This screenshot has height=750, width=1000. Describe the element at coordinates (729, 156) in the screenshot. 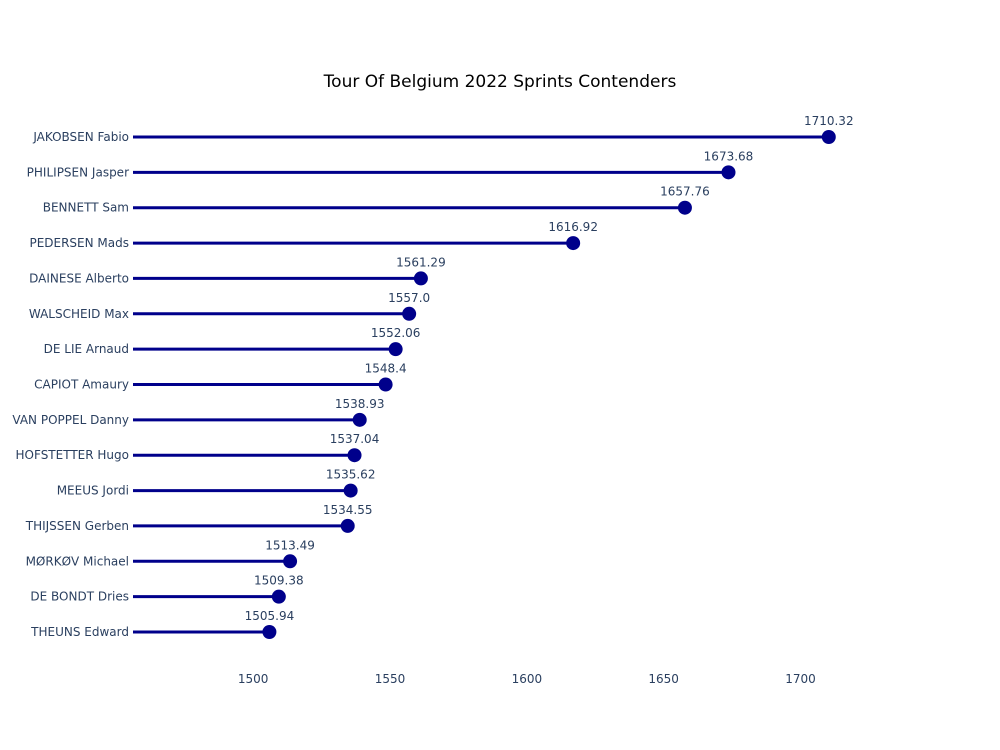

I see `data-label: 1673.68` at that location.